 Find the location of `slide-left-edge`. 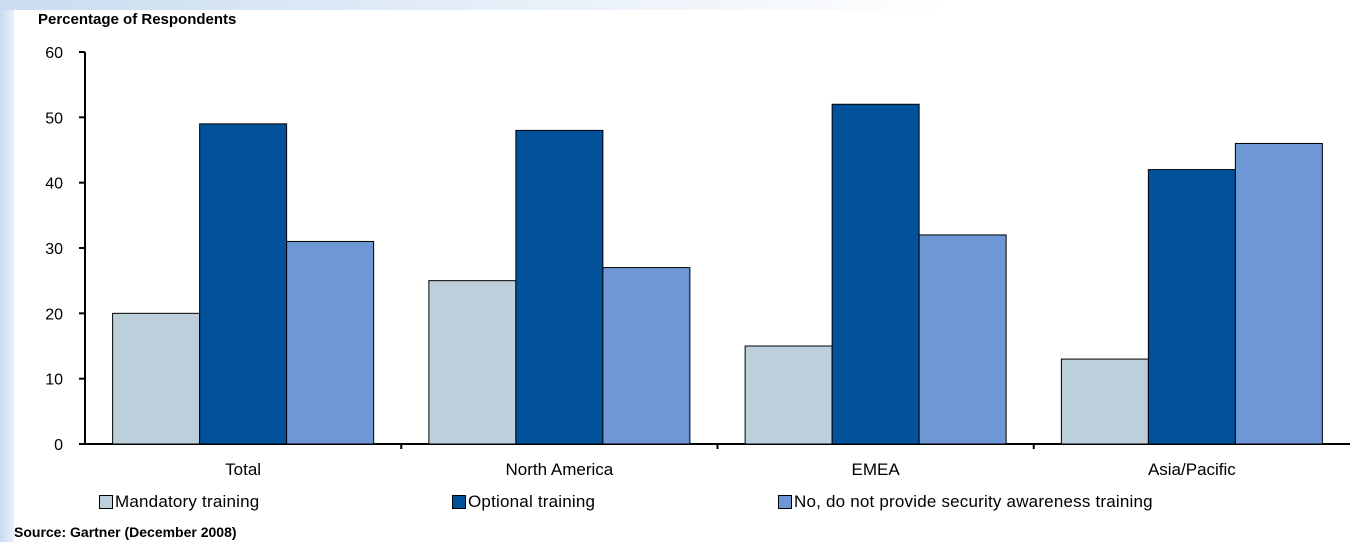

slide-left-edge is located at coordinates (7, 271).